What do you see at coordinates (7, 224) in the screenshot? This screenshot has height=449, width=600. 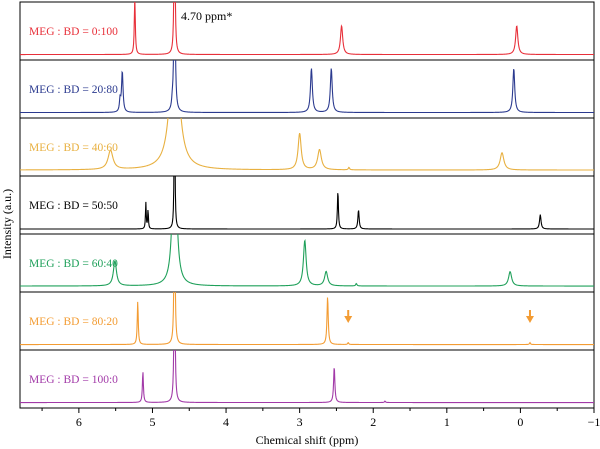 I see `y-axis-label: Intensity (a.u.)` at bounding box center [7, 224].